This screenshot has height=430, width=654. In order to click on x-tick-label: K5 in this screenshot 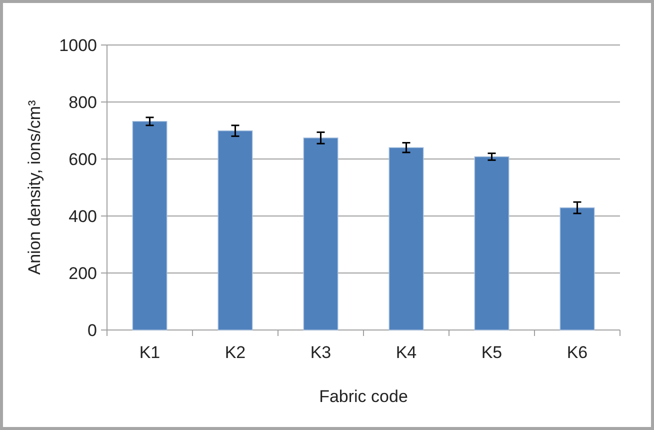, I will do `click(491, 352)`.